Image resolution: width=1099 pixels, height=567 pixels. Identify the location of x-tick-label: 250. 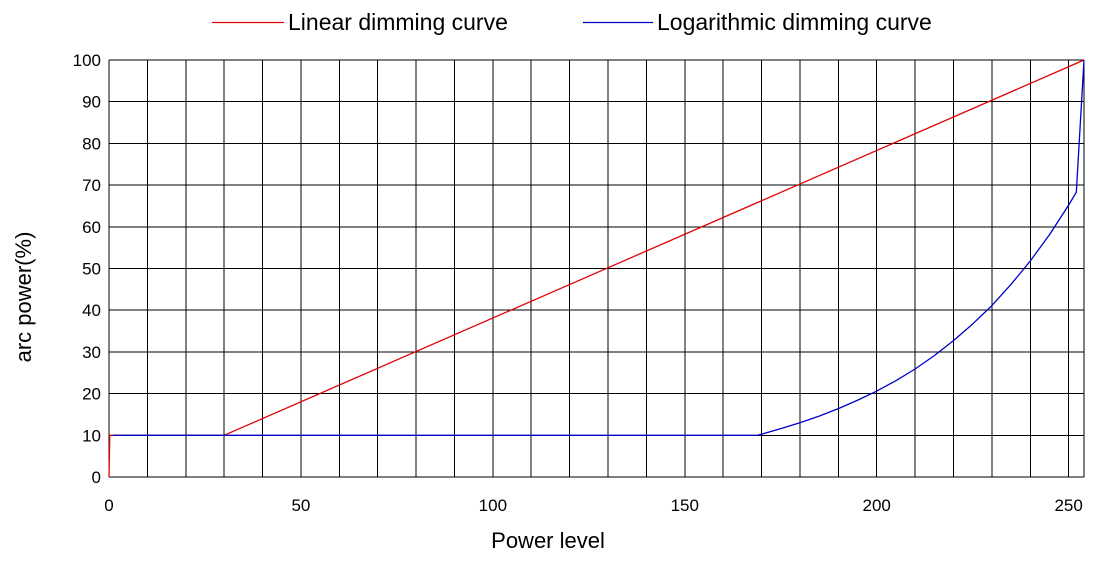
(1068, 505).